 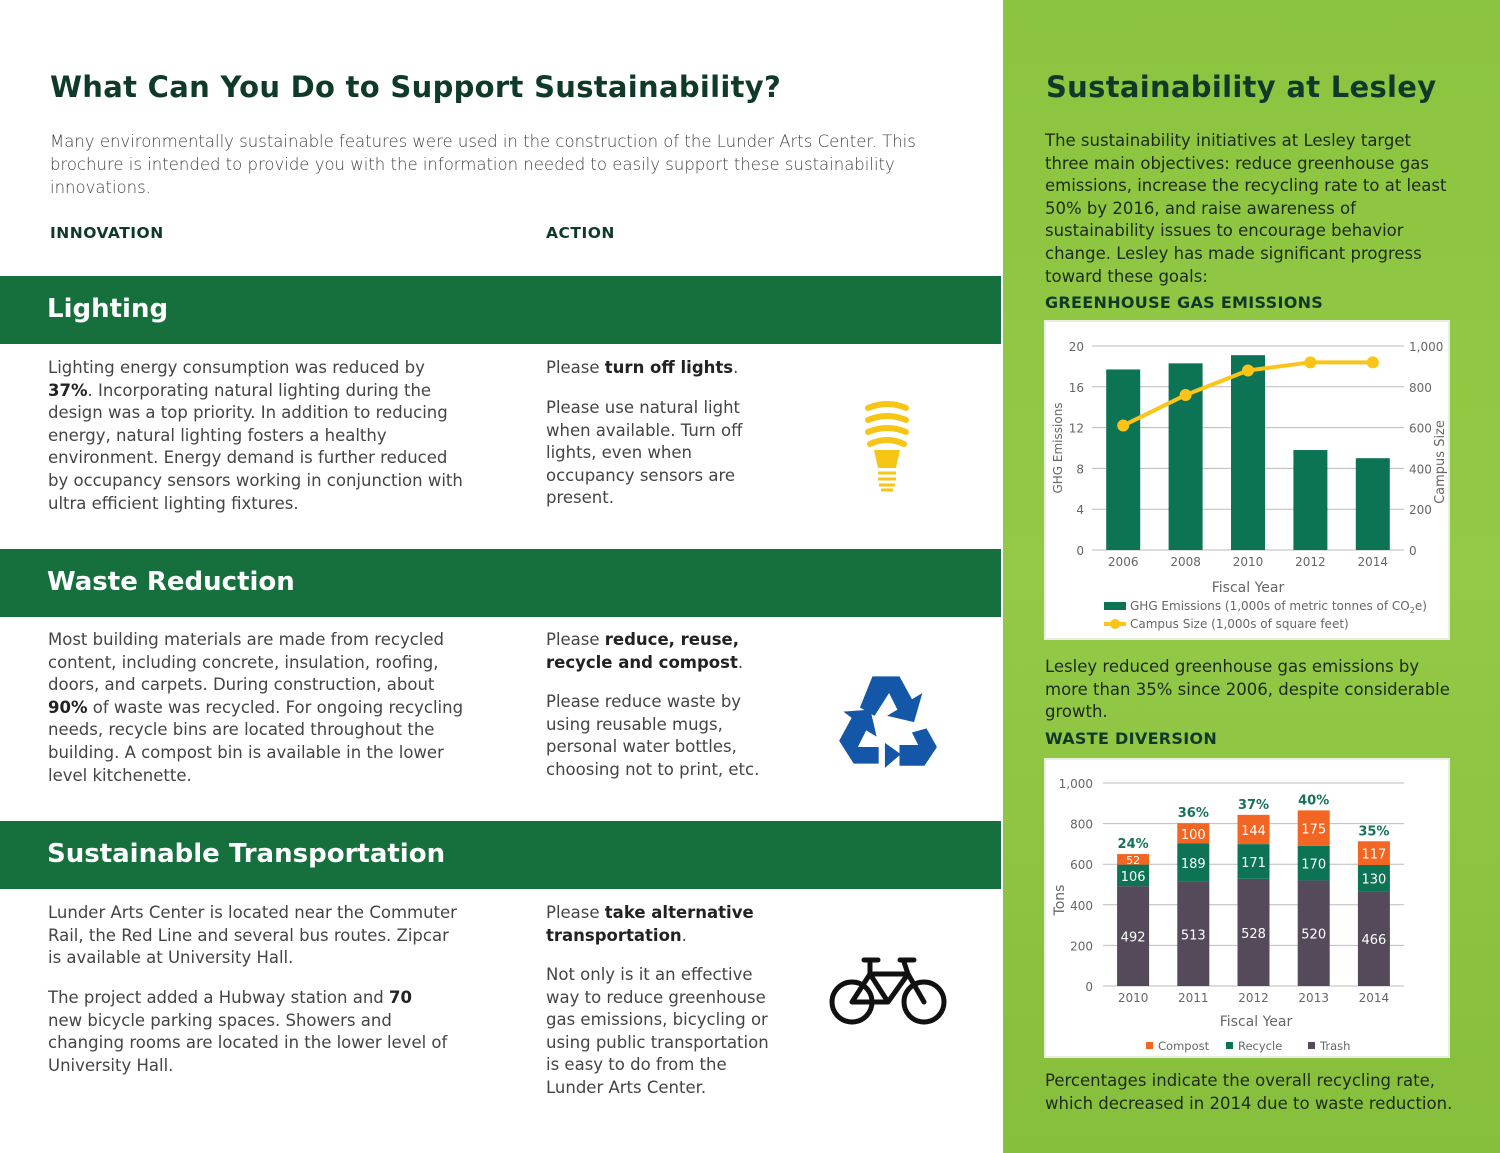 I want to click on y2-tick-label: 800, so click(x=1420, y=388).